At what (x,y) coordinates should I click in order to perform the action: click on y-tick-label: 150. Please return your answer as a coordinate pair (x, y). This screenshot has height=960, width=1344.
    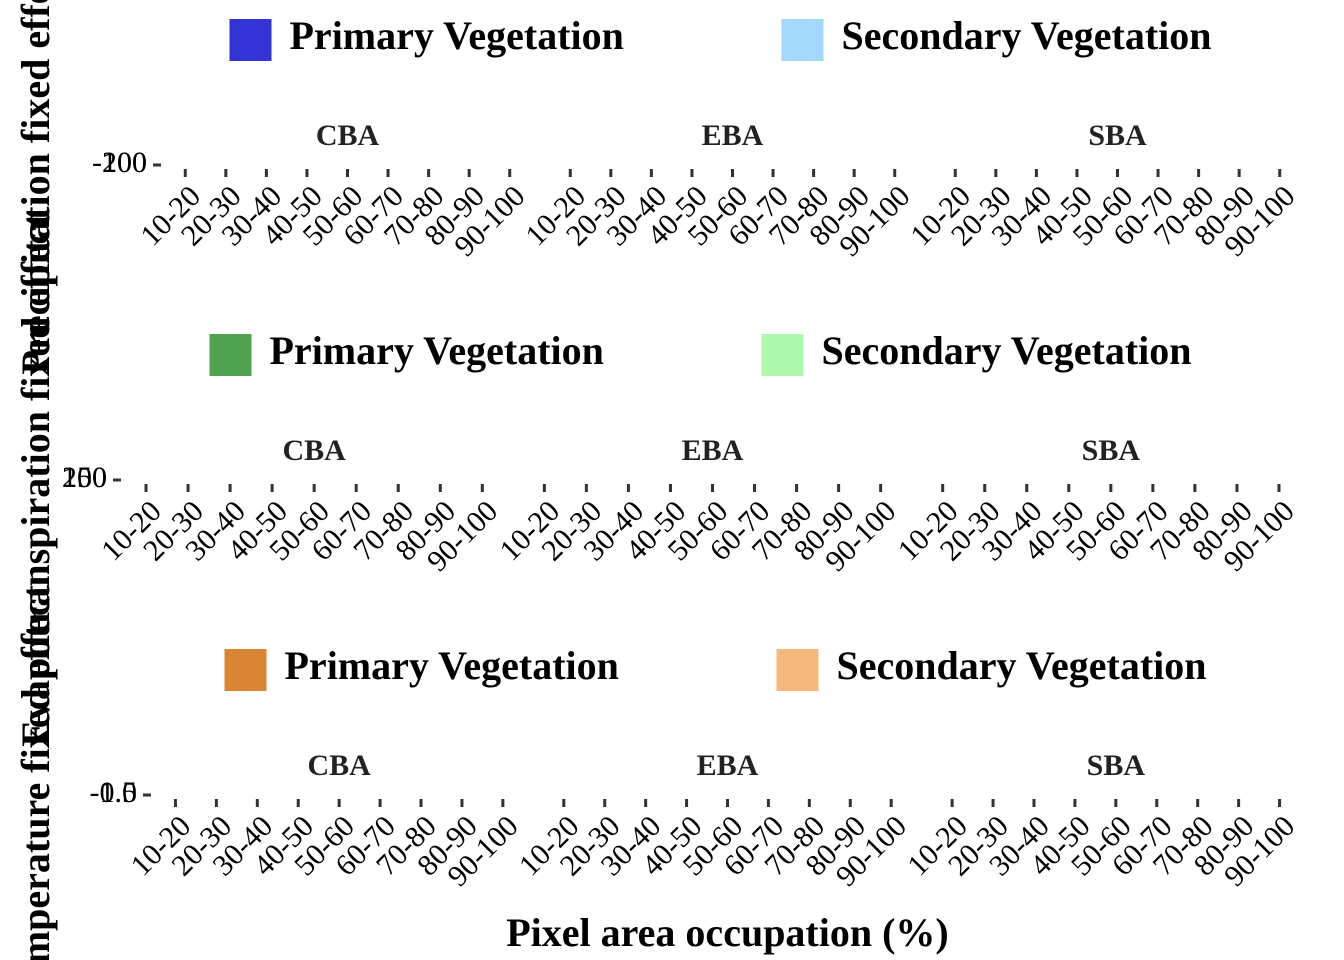
    Looking at the image, I should click on (84, 477).